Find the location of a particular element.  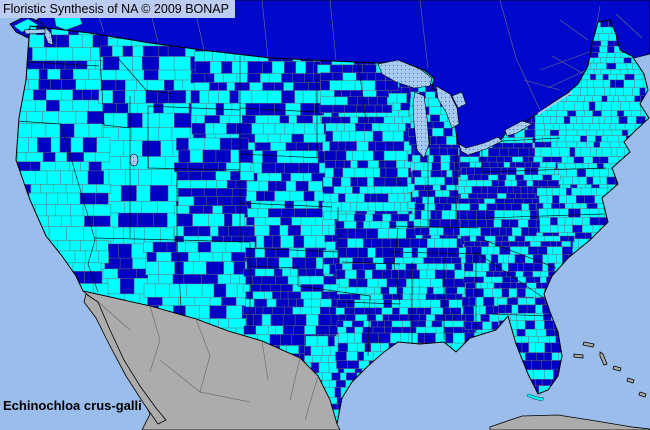

strait-juan-de-fuca is located at coordinates (34, 31).